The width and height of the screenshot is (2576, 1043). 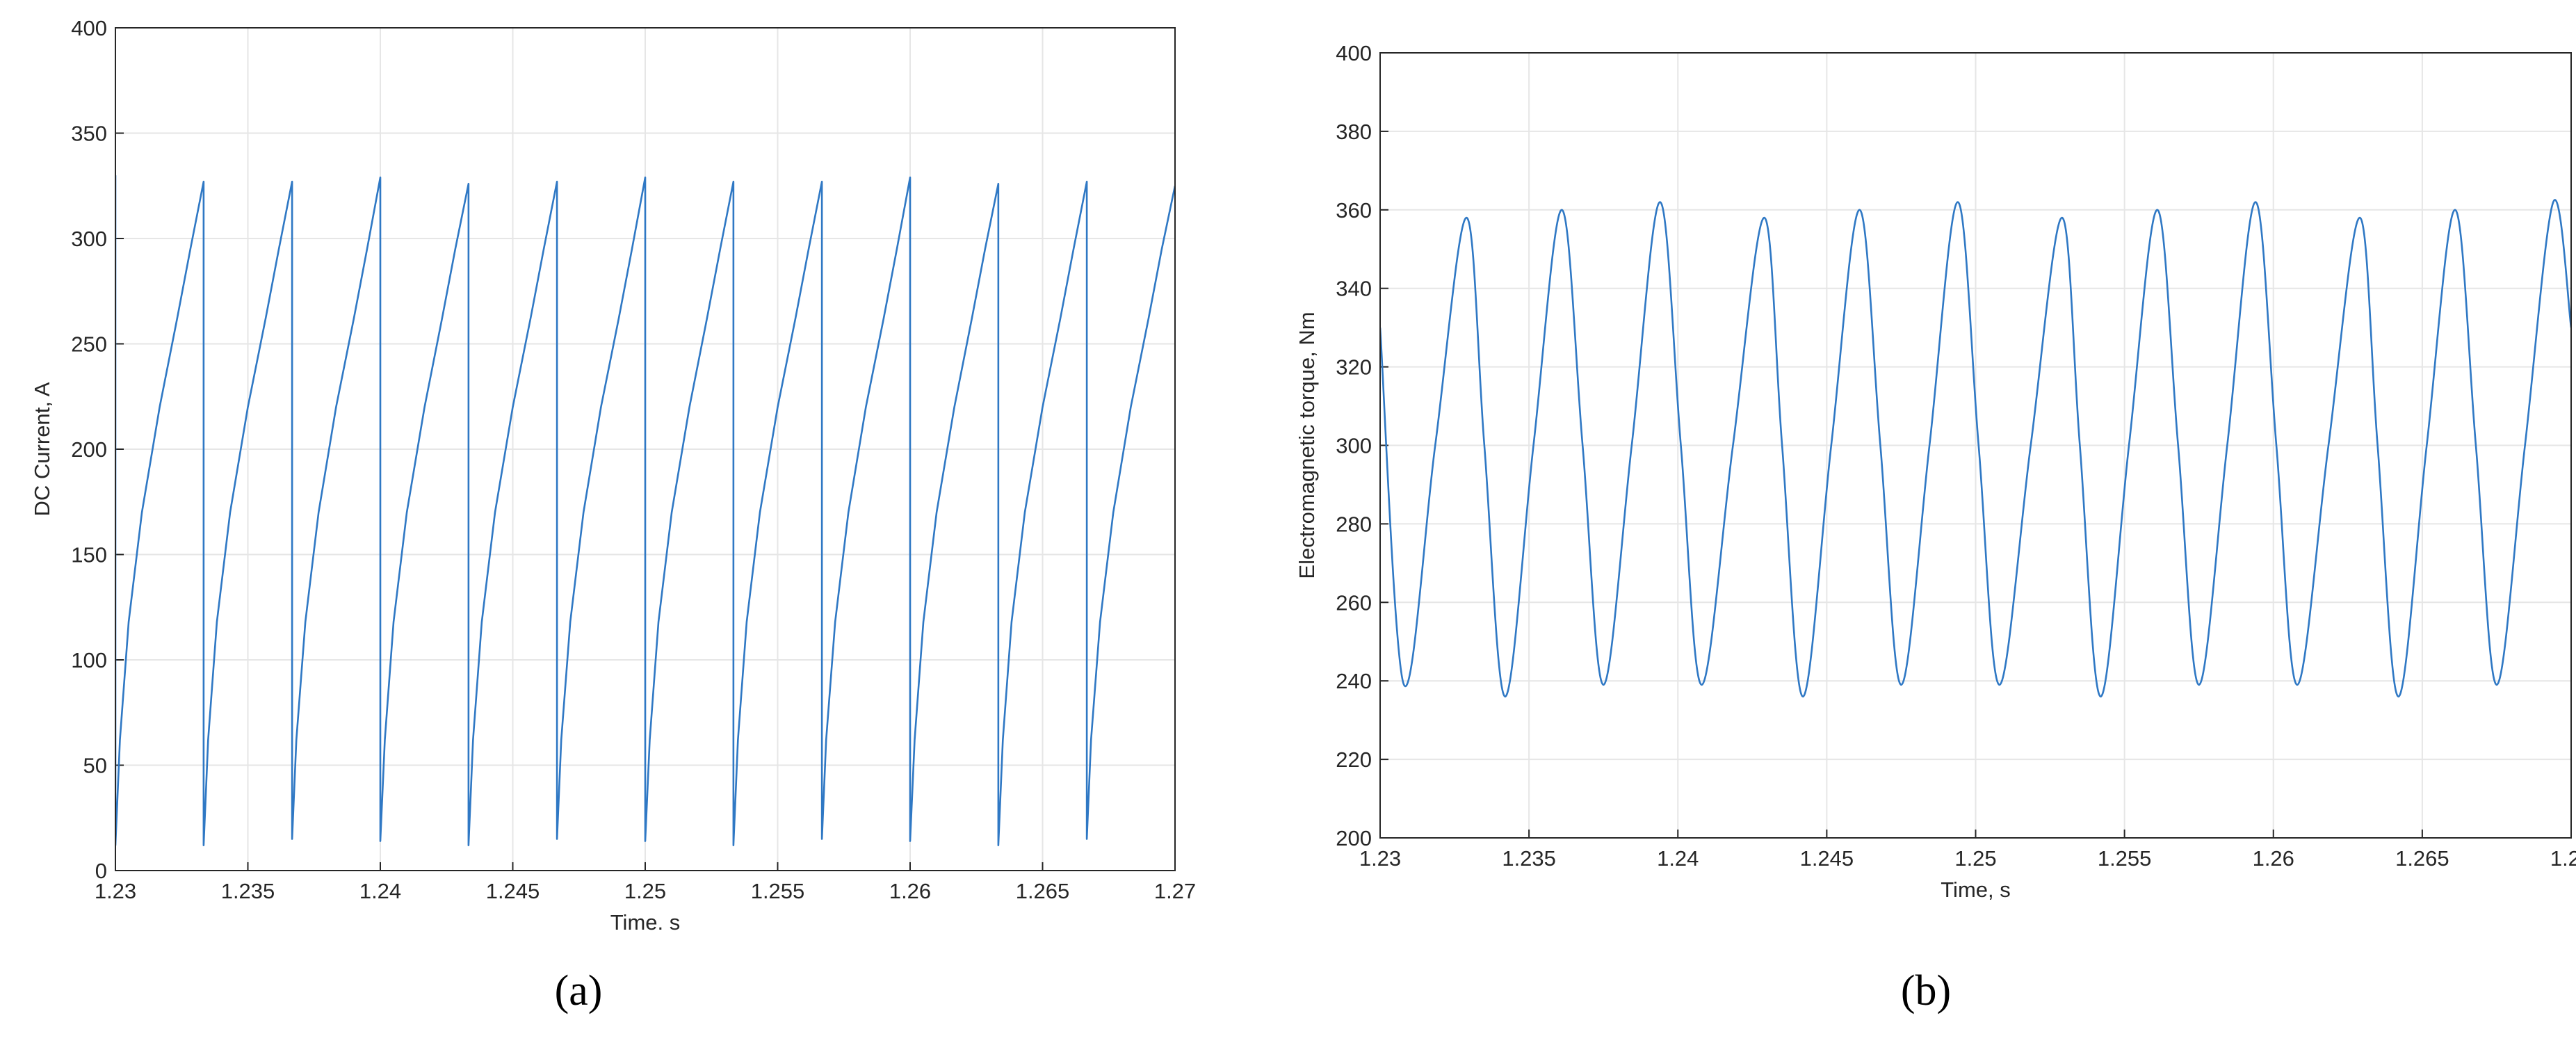 I want to click on caption: (b), so click(x=1926, y=991).